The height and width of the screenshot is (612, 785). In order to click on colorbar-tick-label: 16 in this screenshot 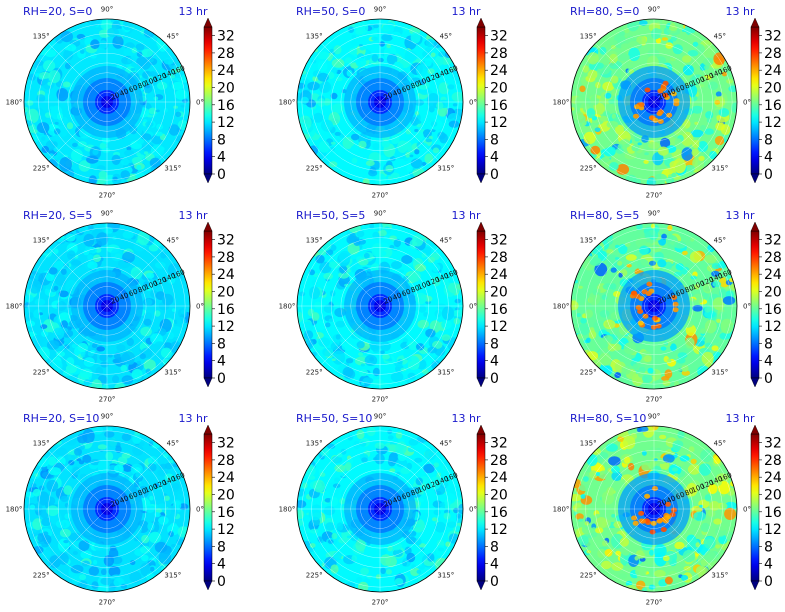, I will do `click(226, 310)`.